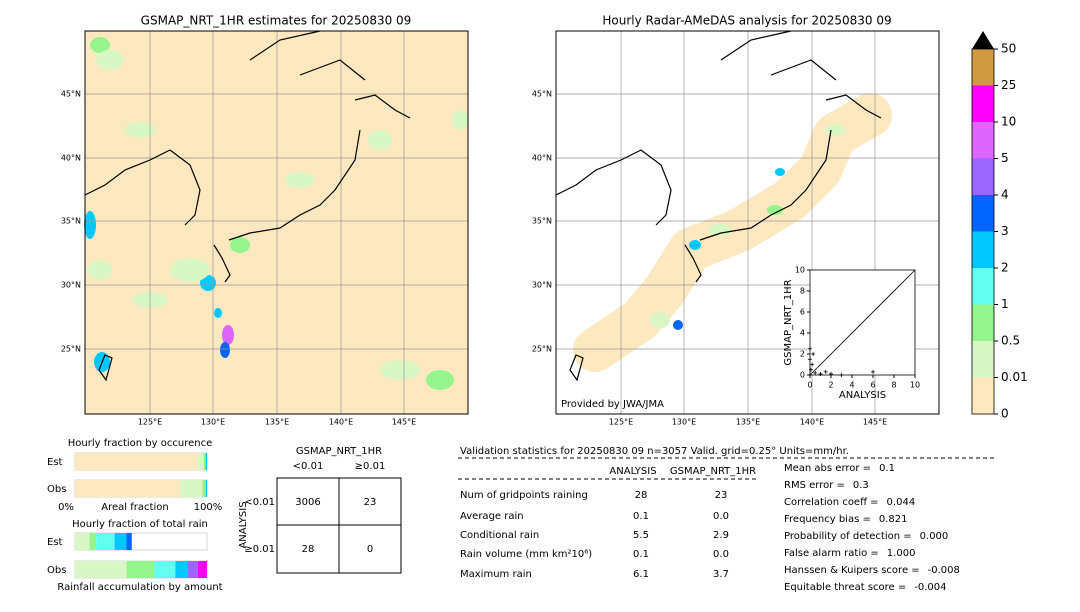 The width and height of the screenshot is (1080, 612). Describe the element at coordinates (788, 322) in the screenshot. I see `y-axis-label: GSMAP_NRT_1HR` at that location.